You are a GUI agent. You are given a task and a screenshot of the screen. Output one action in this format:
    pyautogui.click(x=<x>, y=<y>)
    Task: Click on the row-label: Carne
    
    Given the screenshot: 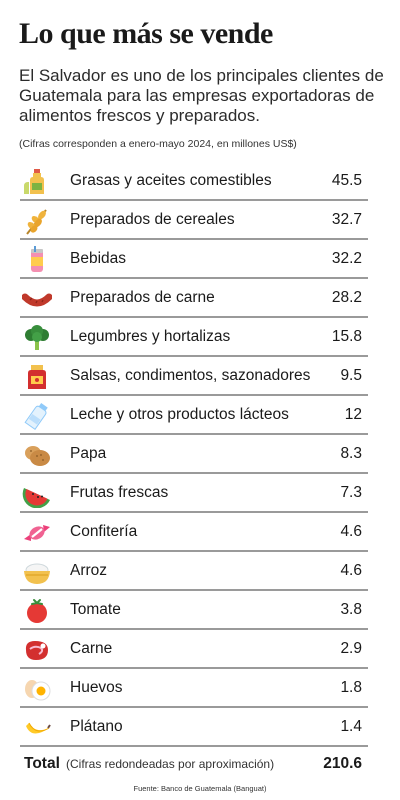 What is the action you would take?
    pyautogui.click(x=91, y=648)
    